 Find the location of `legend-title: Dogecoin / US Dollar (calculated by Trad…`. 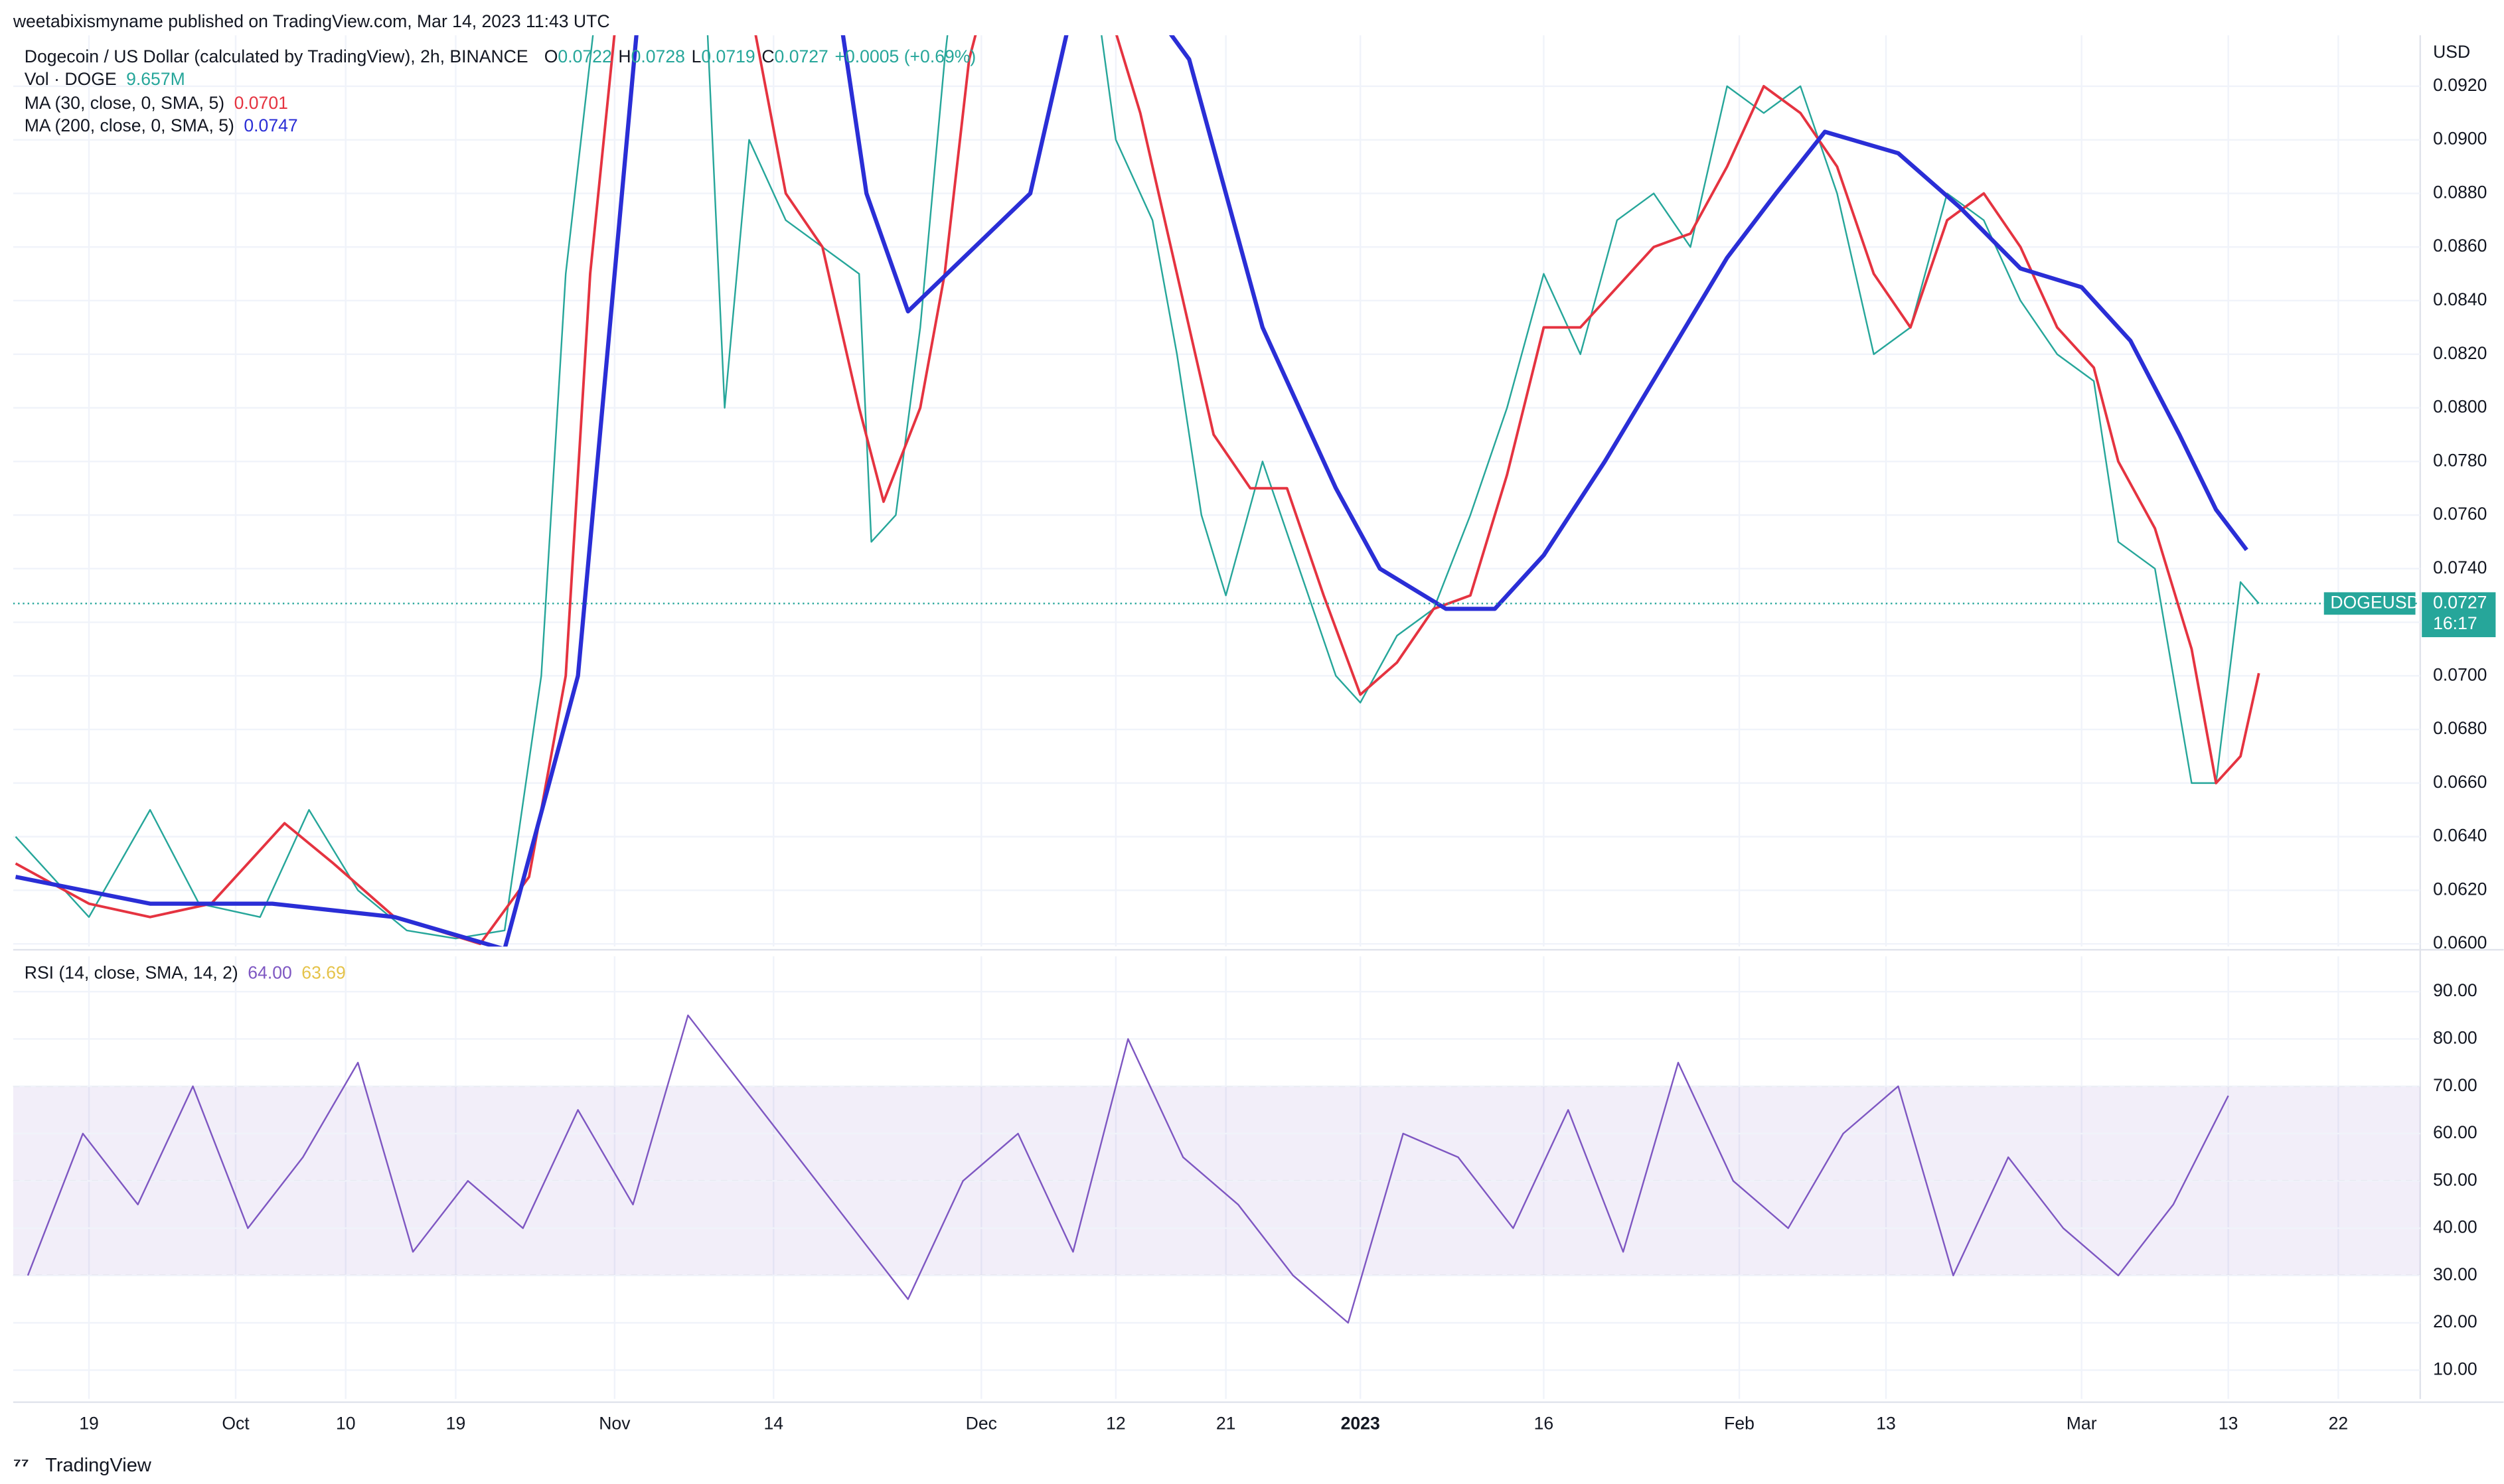

legend-title: Dogecoin / US Dollar (calculated by Trad… is located at coordinates (276, 56).